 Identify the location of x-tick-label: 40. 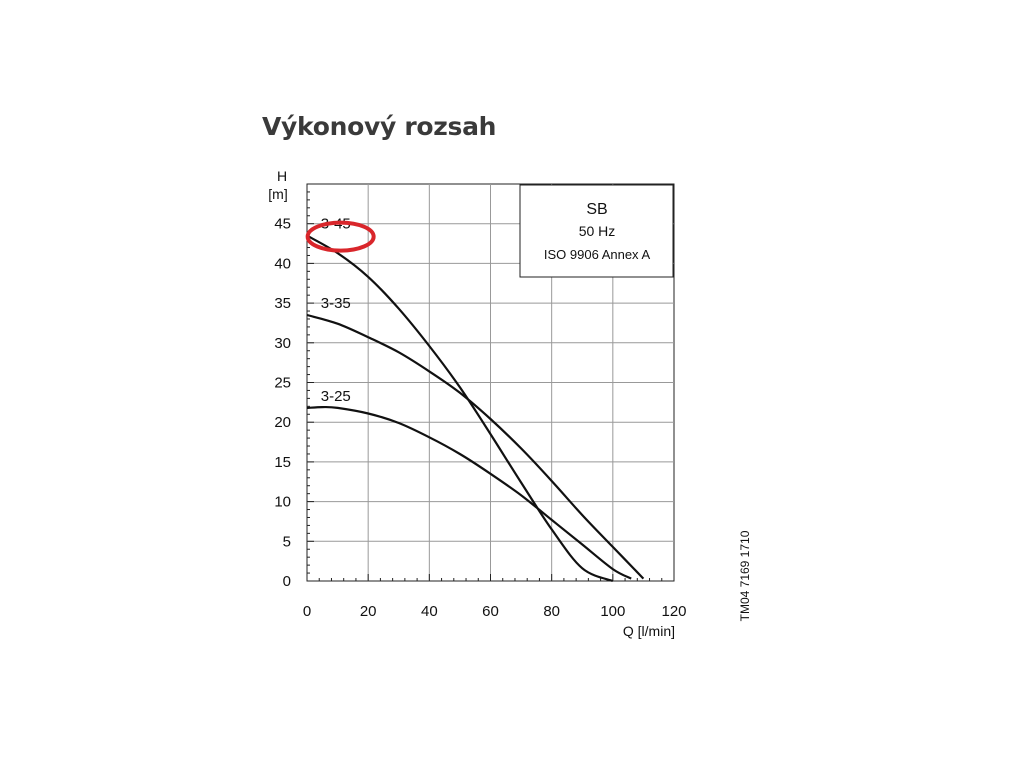
(429, 611).